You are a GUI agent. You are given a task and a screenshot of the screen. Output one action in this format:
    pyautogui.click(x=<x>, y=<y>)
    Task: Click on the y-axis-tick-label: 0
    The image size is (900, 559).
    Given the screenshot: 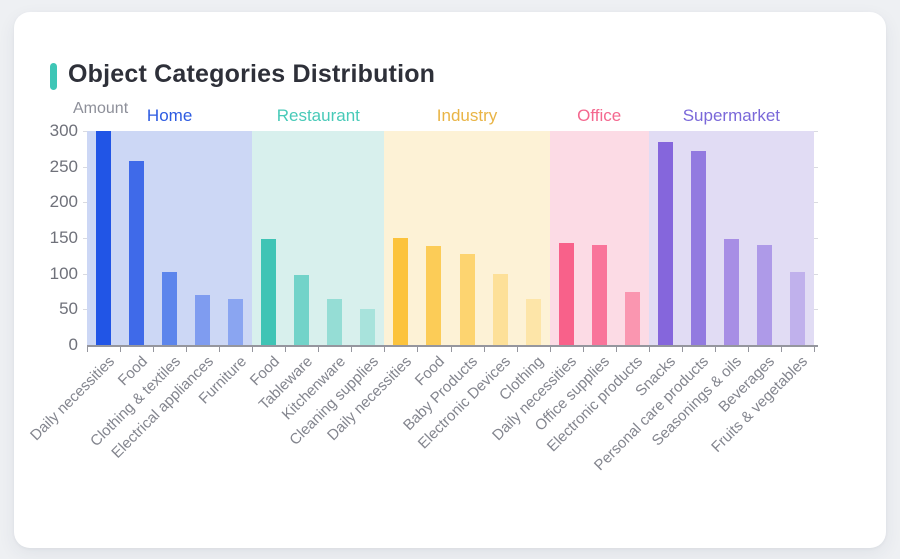 What is the action you would take?
    pyautogui.click(x=73, y=344)
    